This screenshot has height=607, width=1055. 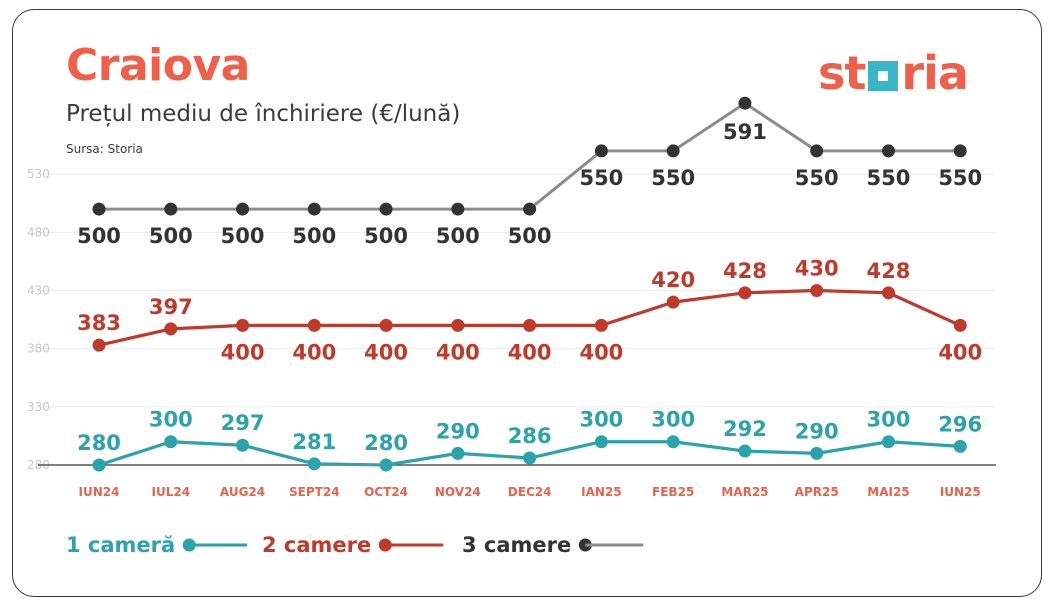 I want to click on x-tick-label: OCT24, so click(x=386, y=492).